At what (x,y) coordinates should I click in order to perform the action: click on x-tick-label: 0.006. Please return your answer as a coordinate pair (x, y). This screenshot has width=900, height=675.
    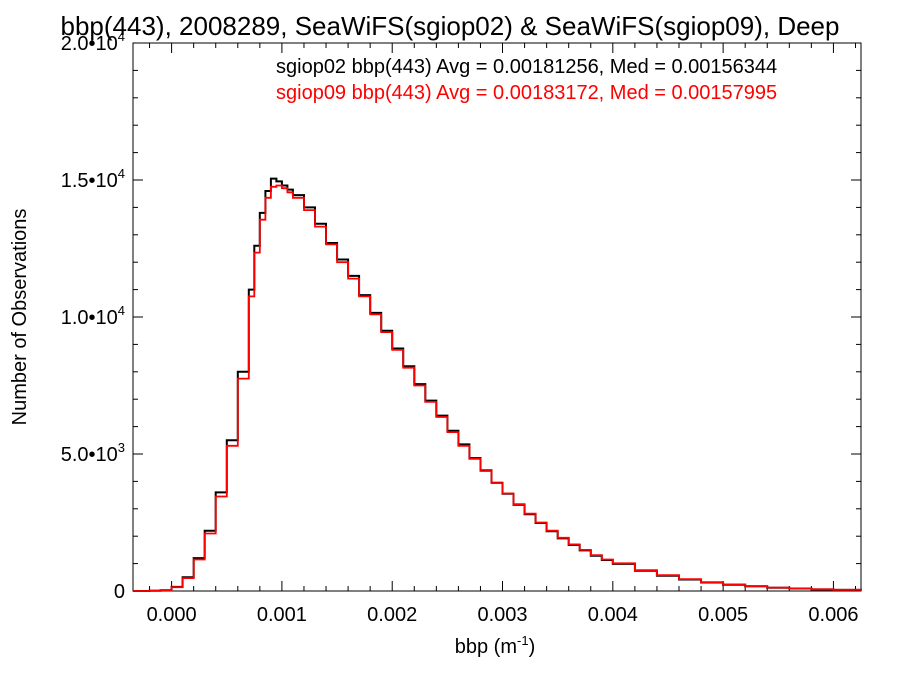
    Looking at the image, I should click on (833, 615).